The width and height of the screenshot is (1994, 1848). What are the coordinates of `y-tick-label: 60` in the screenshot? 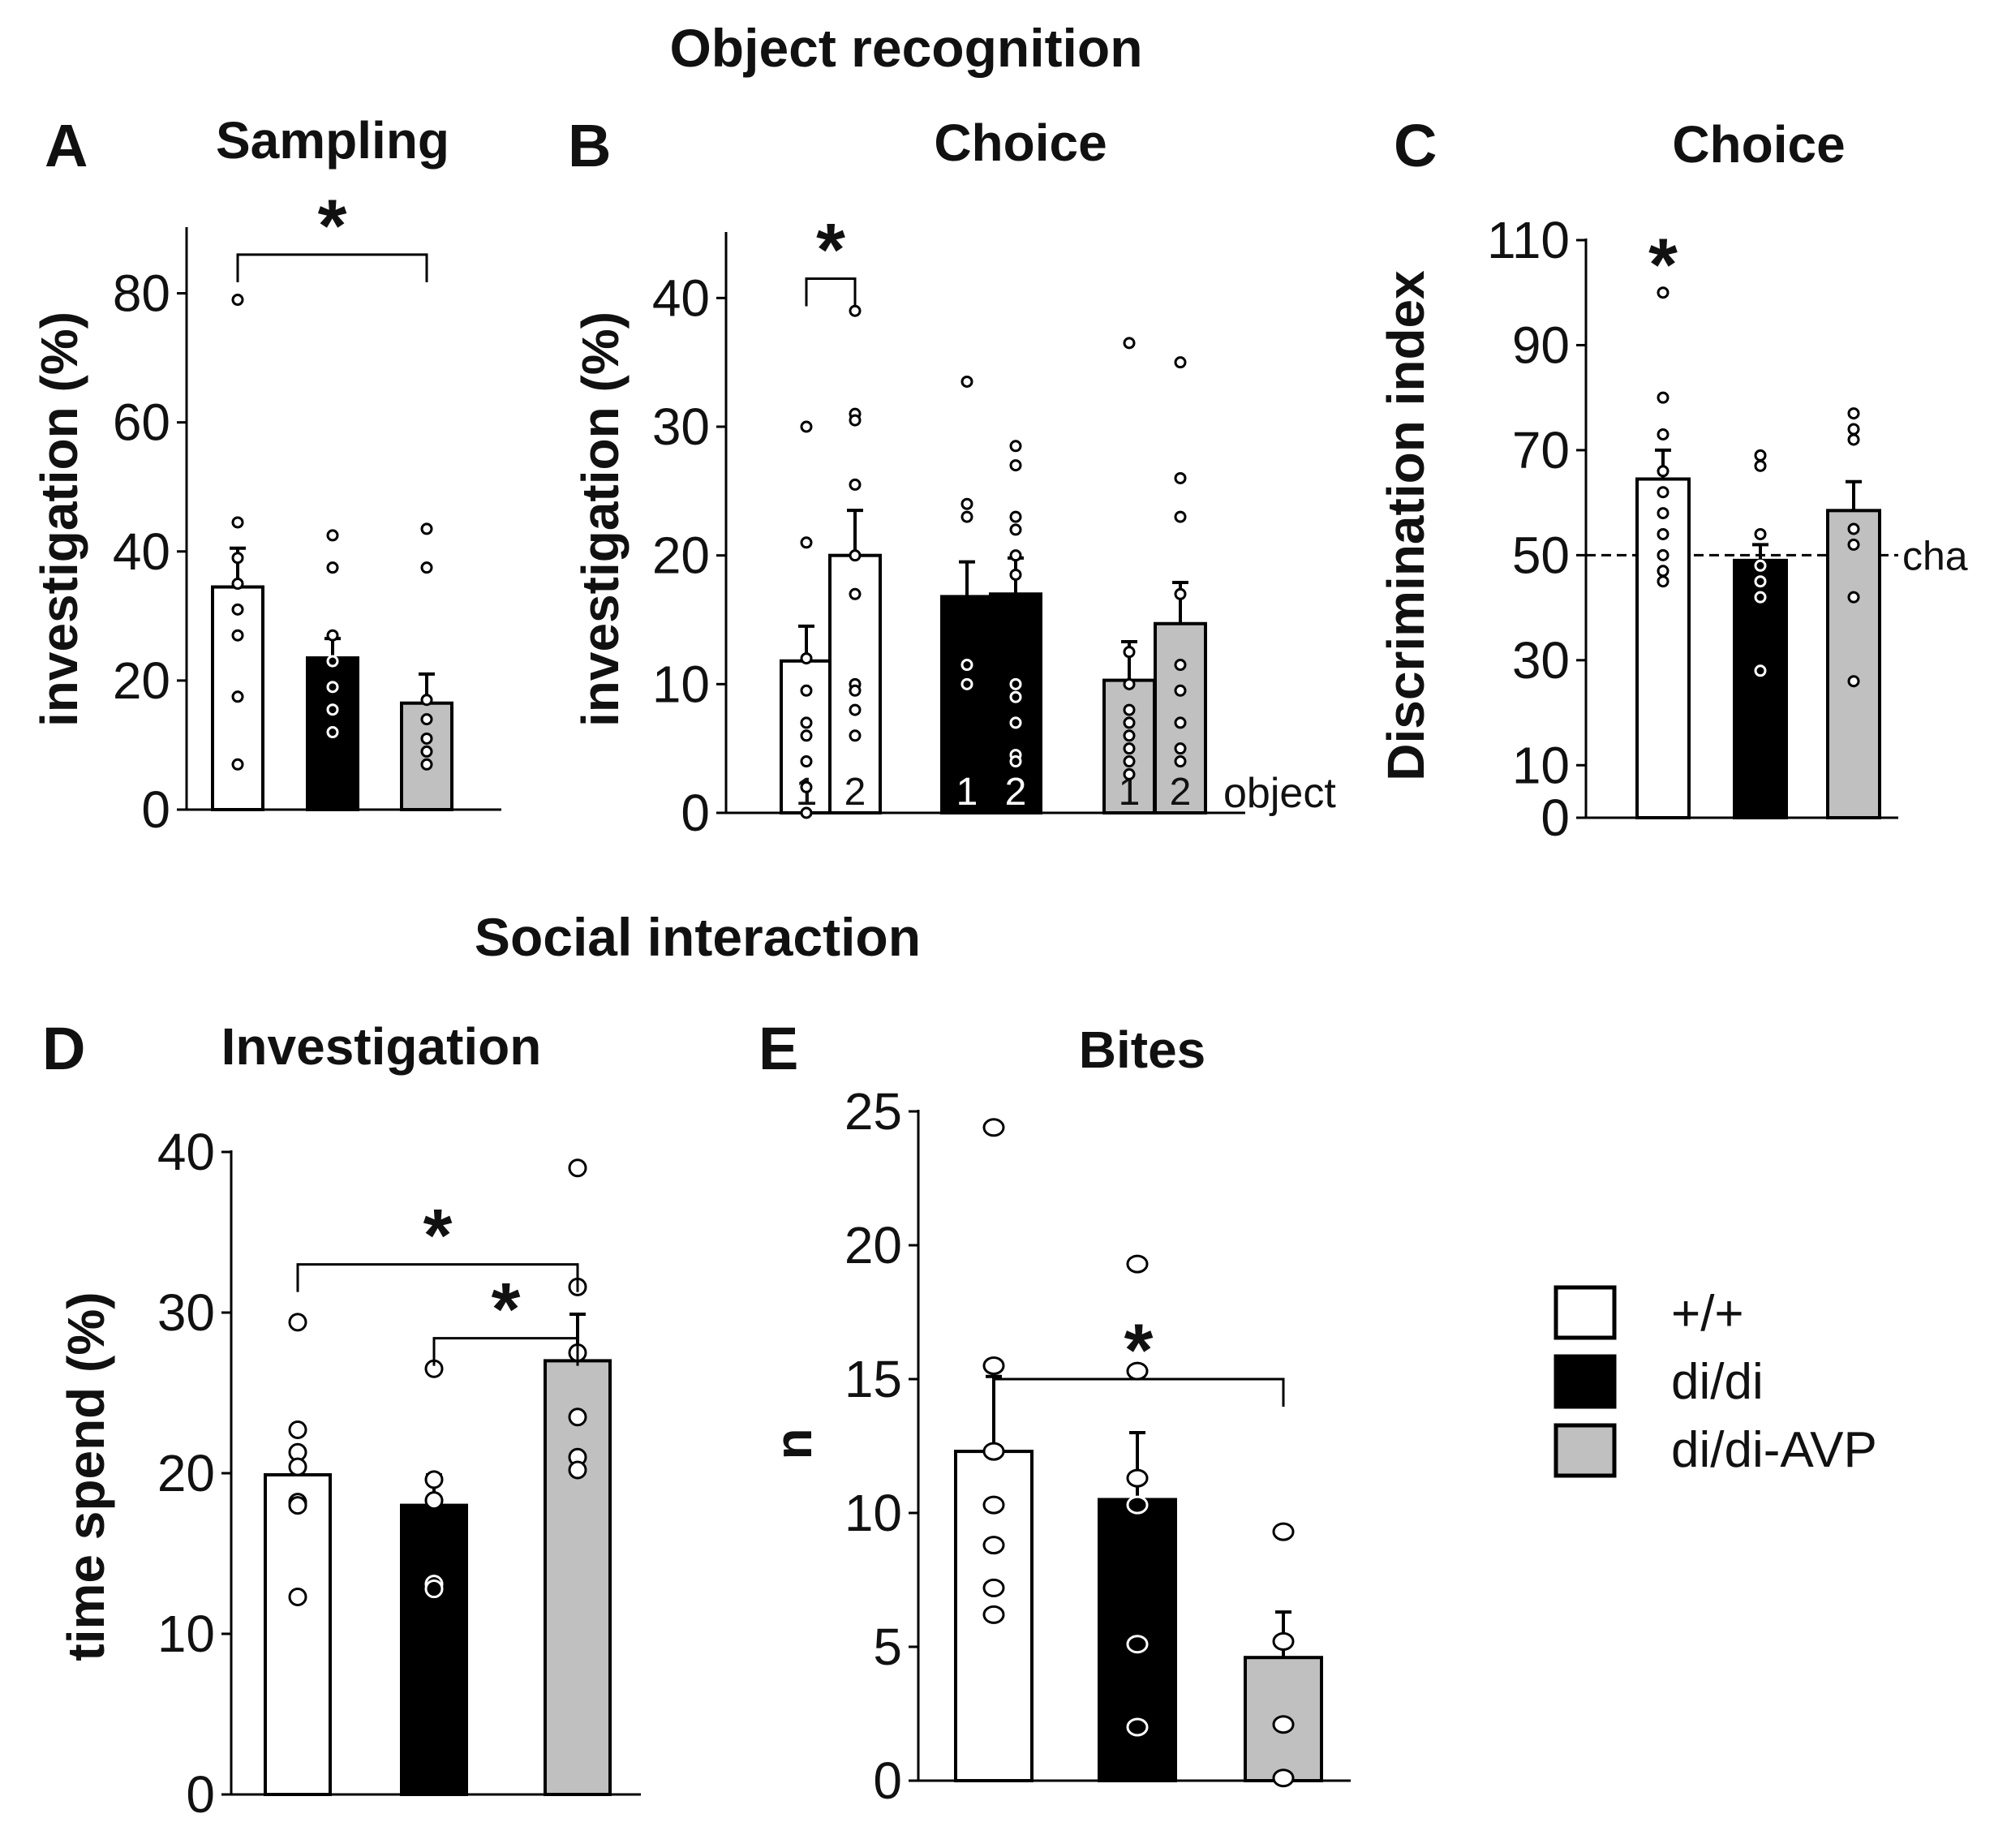 It's located at (141, 422).